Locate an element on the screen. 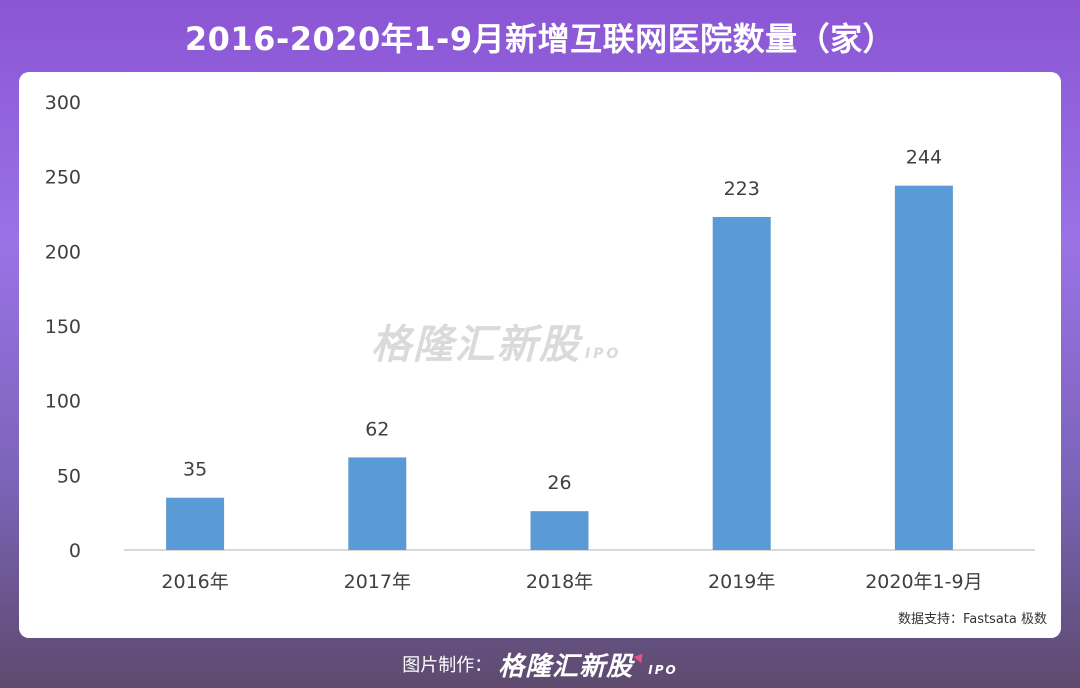 This screenshot has height=688, width=1080. y-tick-label: 150 is located at coordinates (63, 327).